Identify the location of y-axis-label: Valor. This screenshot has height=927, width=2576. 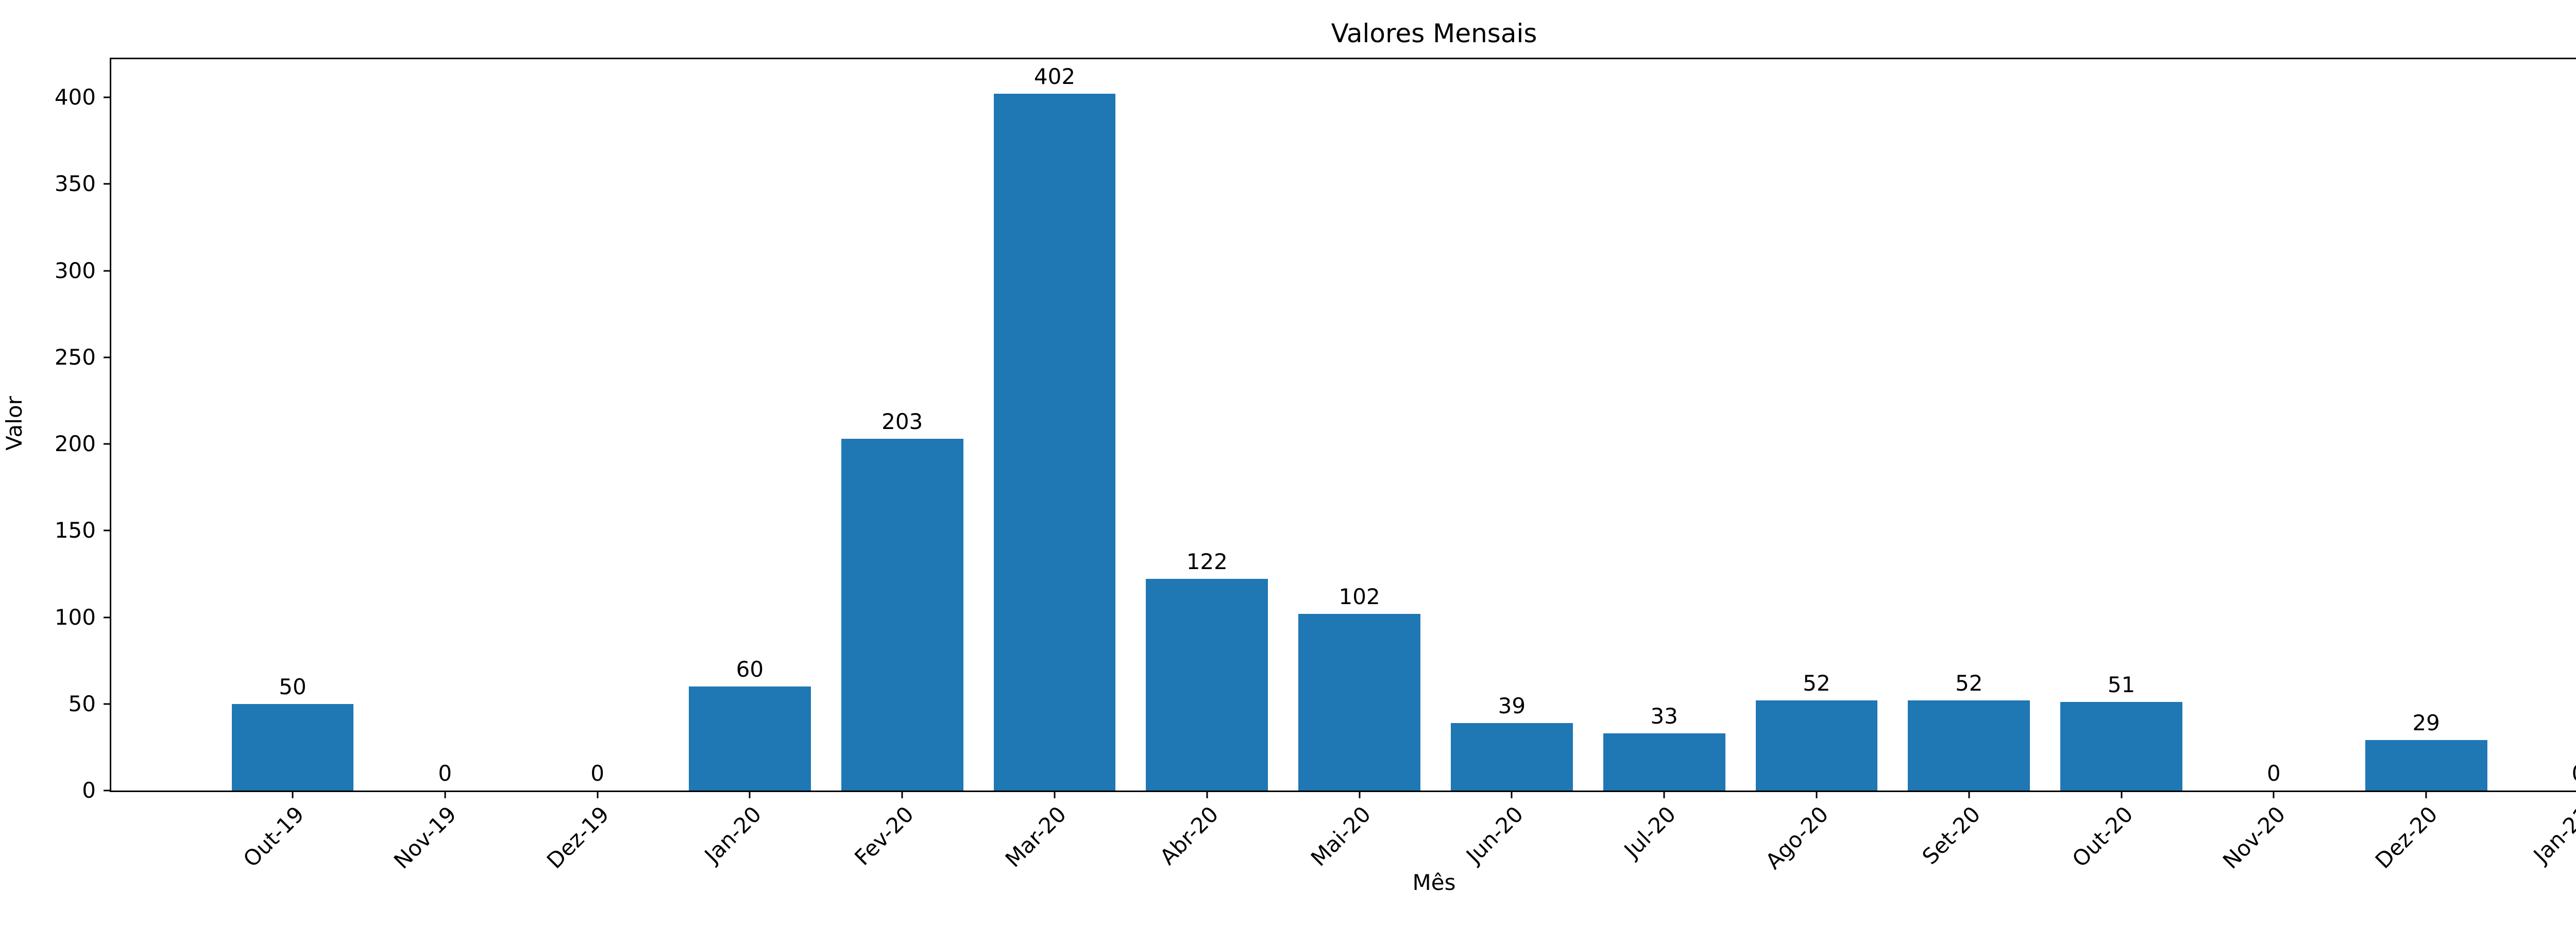
(14, 424).